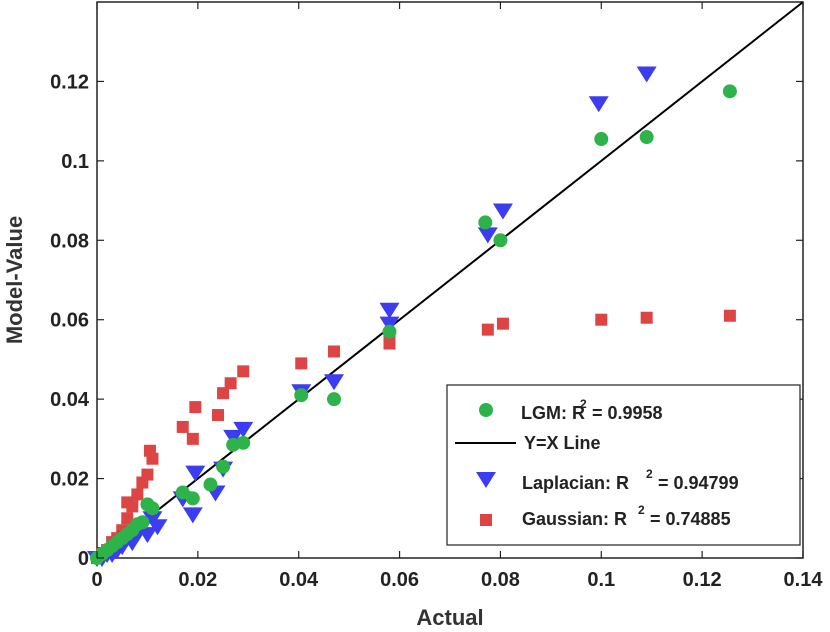  Describe the element at coordinates (641, 510) in the screenshot. I see `legend-gaussian-sup: 2` at that location.